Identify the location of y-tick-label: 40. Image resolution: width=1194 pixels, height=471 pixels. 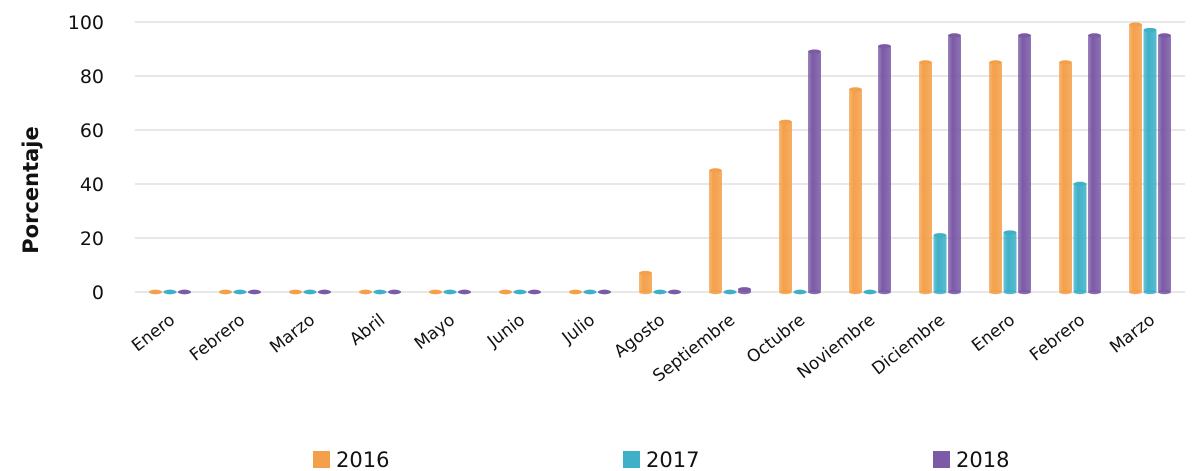
(92, 185).